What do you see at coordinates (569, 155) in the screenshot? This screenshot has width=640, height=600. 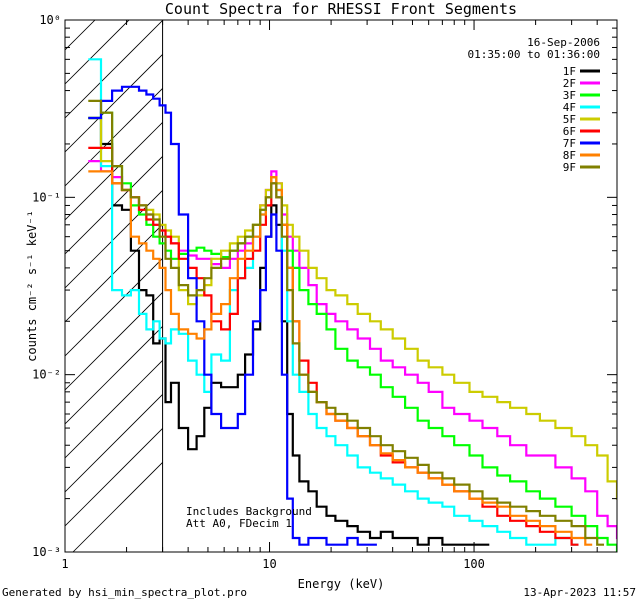 I see `legend-label-8f: 8F` at bounding box center [569, 155].